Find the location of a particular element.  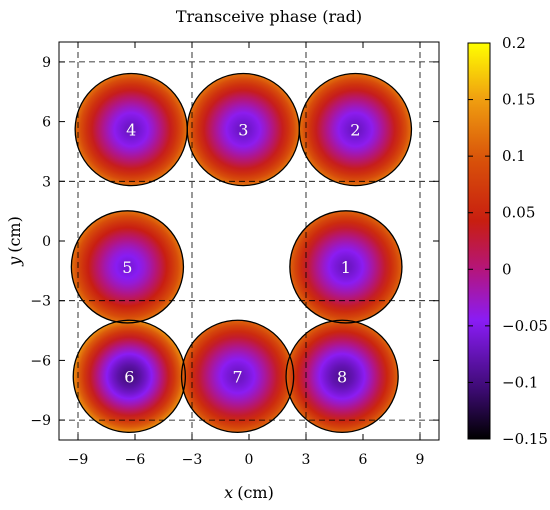

x-tick-label: 9 is located at coordinates (420, 460).